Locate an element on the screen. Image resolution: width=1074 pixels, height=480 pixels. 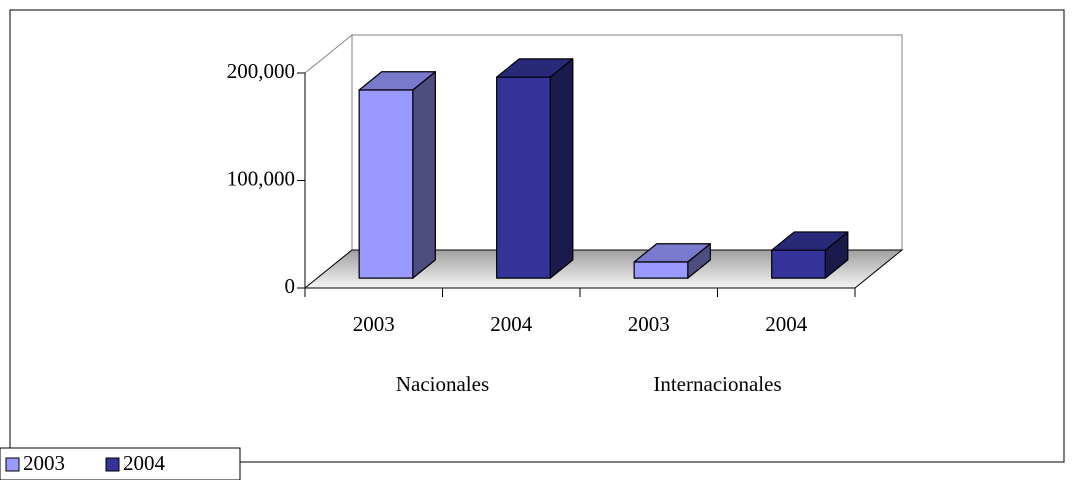
legend is located at coordinates (120, 463).